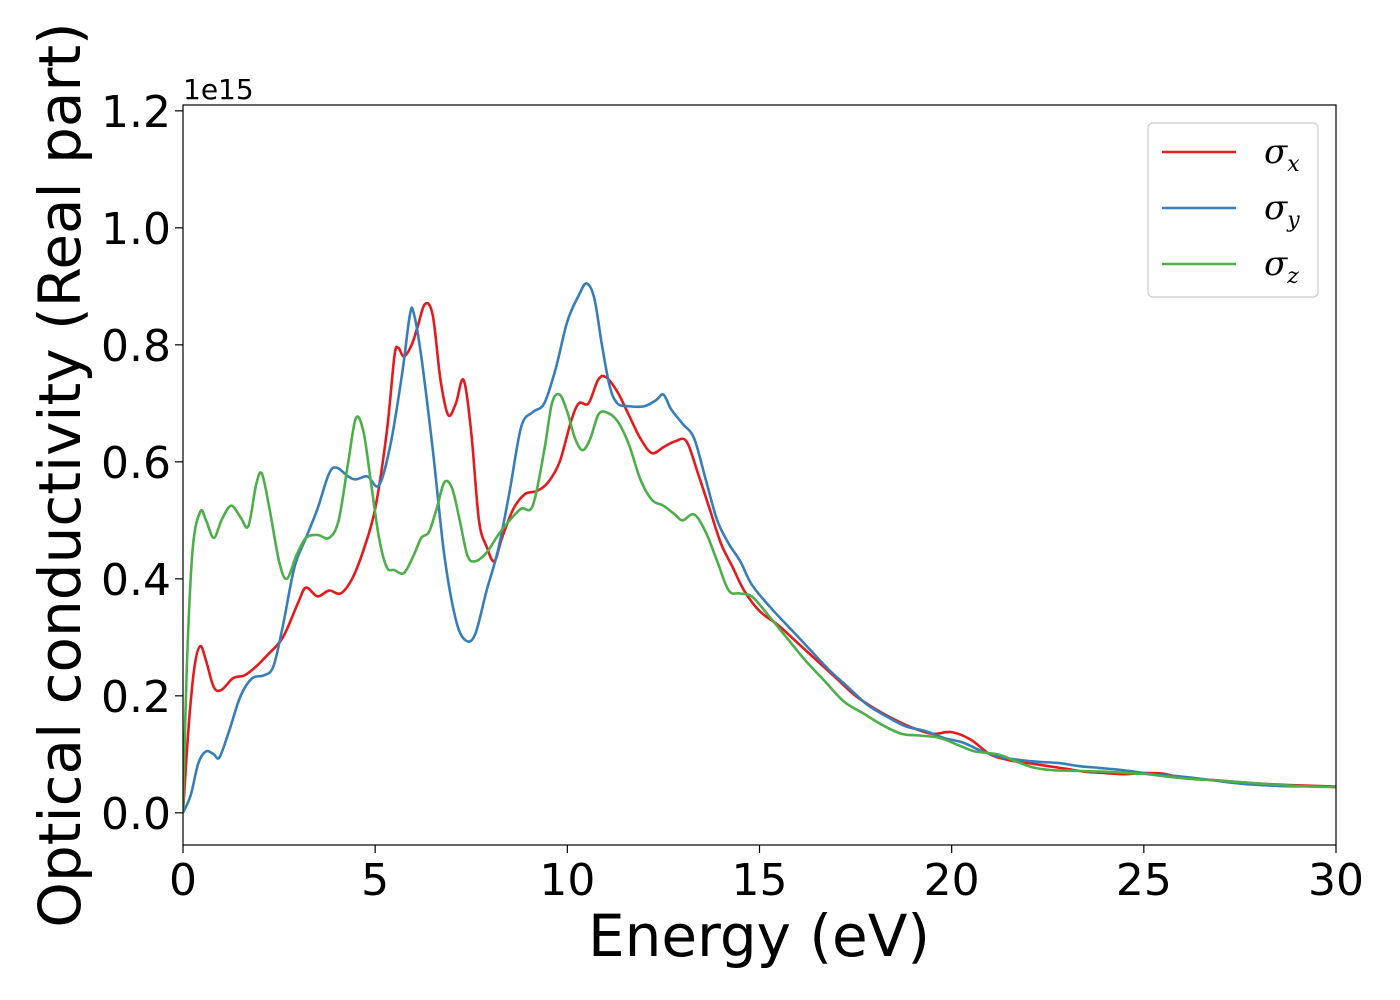 The image size is (1400, 1000). What do you see at coordinates (760, 880) in the screenshot?
I see `x-tick-label: 15` at bounding box center [760, 880].